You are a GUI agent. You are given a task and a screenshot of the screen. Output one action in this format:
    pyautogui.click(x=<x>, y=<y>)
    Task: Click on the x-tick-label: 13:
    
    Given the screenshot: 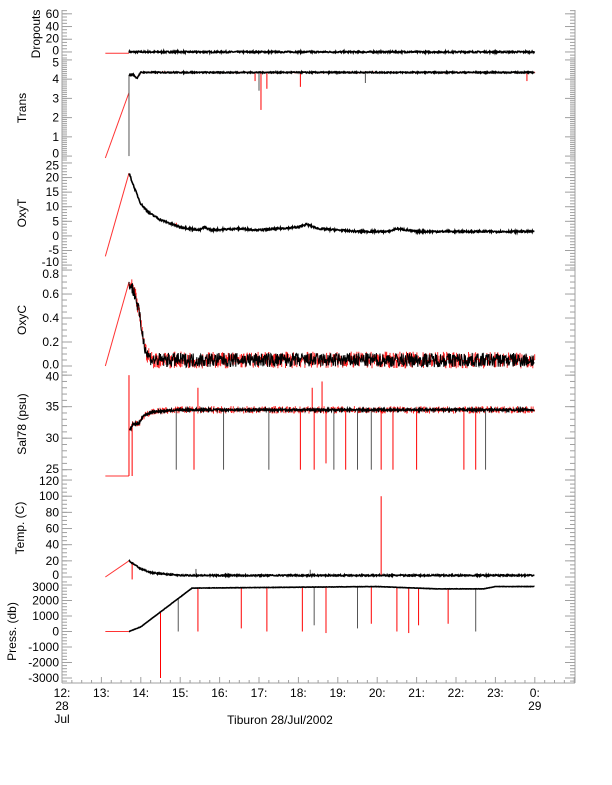 What is the action you would take?
    pyautogui.click(x=101, y=693)
    